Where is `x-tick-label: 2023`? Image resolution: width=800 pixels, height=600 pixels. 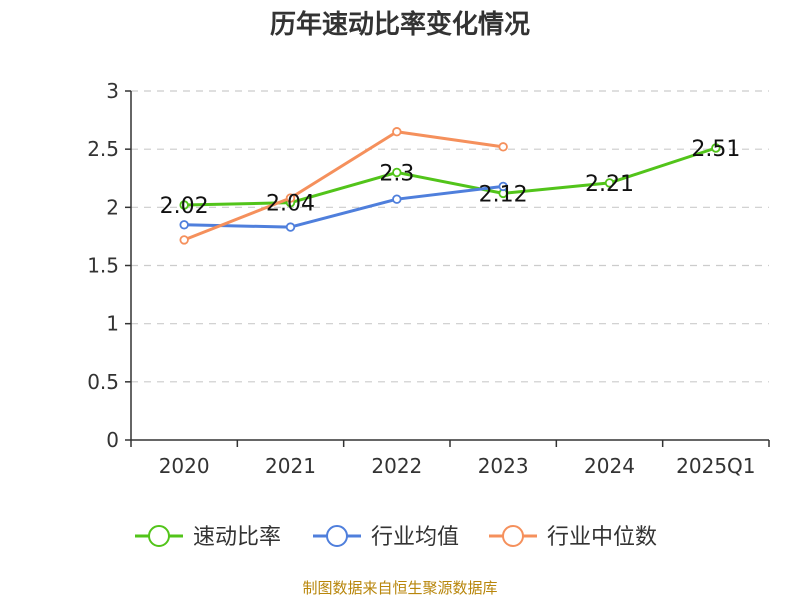 x-tick-label: 2023 is located at coordinates (503, 466).